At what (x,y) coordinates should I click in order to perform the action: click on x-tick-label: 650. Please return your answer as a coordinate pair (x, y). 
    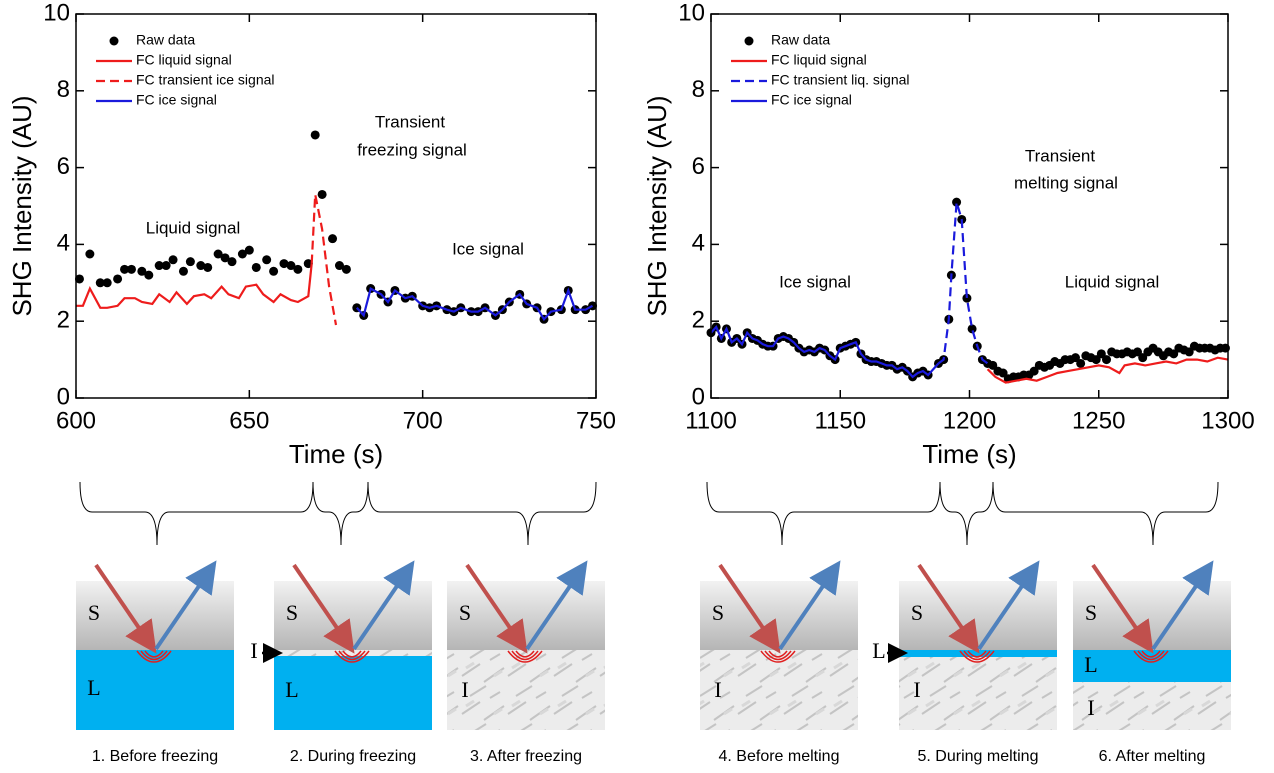
    Looking at the image, I should click on (249, 420).